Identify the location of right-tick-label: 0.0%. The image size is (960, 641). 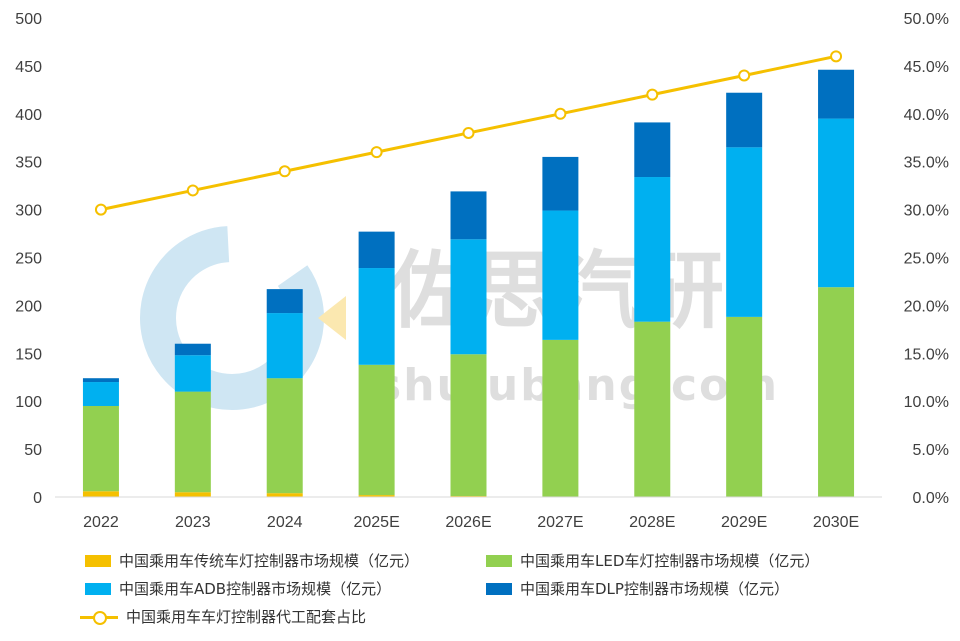
(931, 498).